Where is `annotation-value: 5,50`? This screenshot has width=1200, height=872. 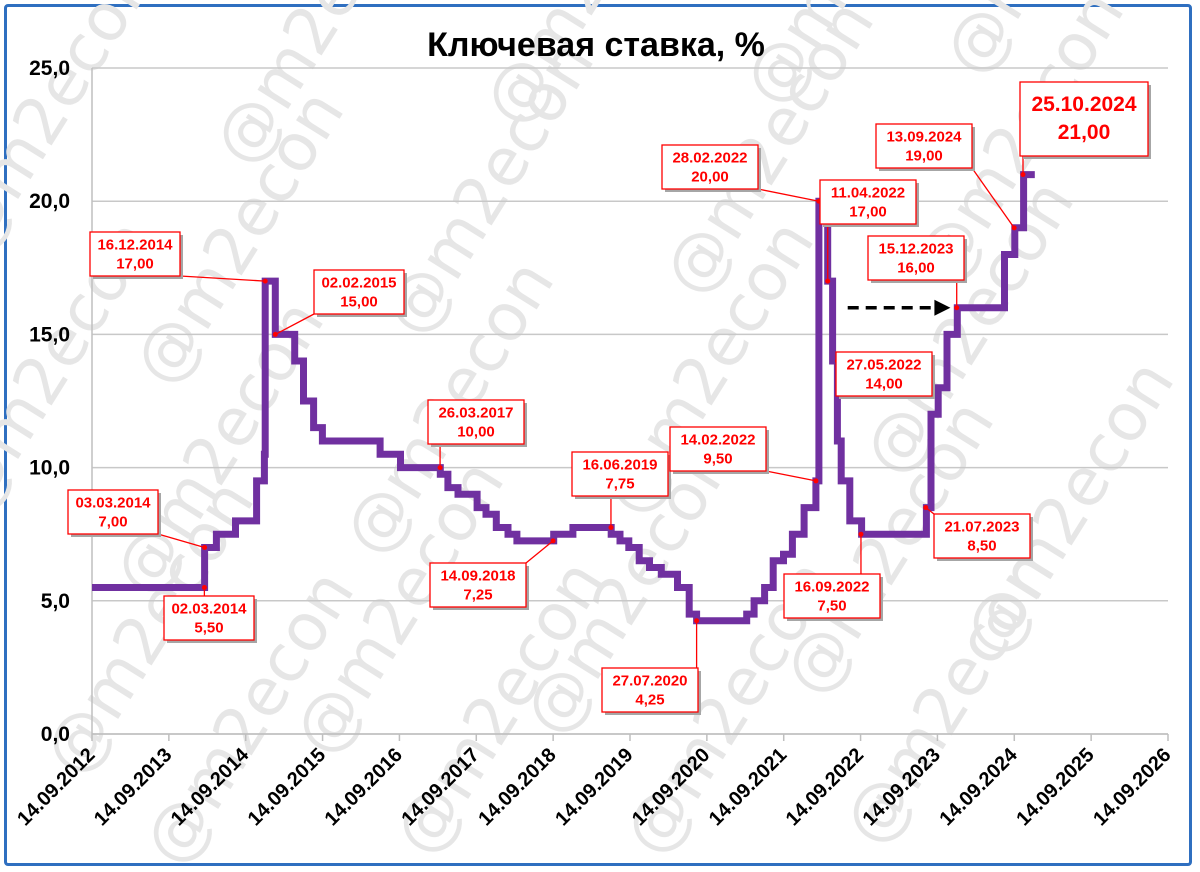
annotation-value: 5,50 is located at coordinates (208, 628).